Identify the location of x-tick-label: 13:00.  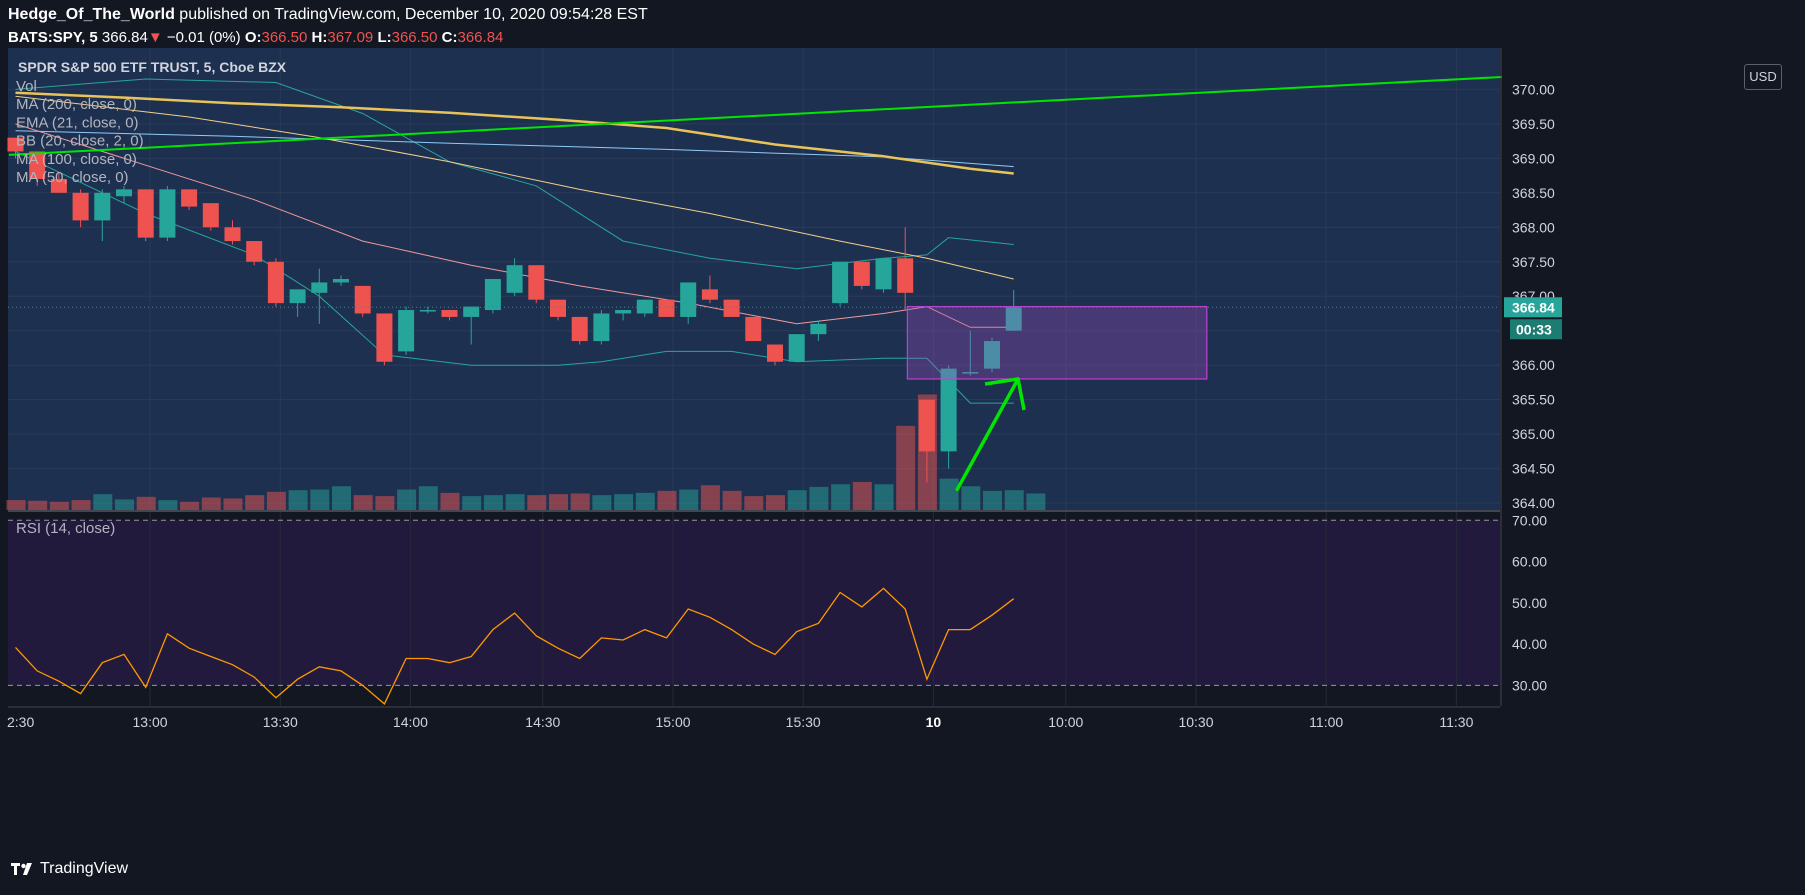
(150, 722).